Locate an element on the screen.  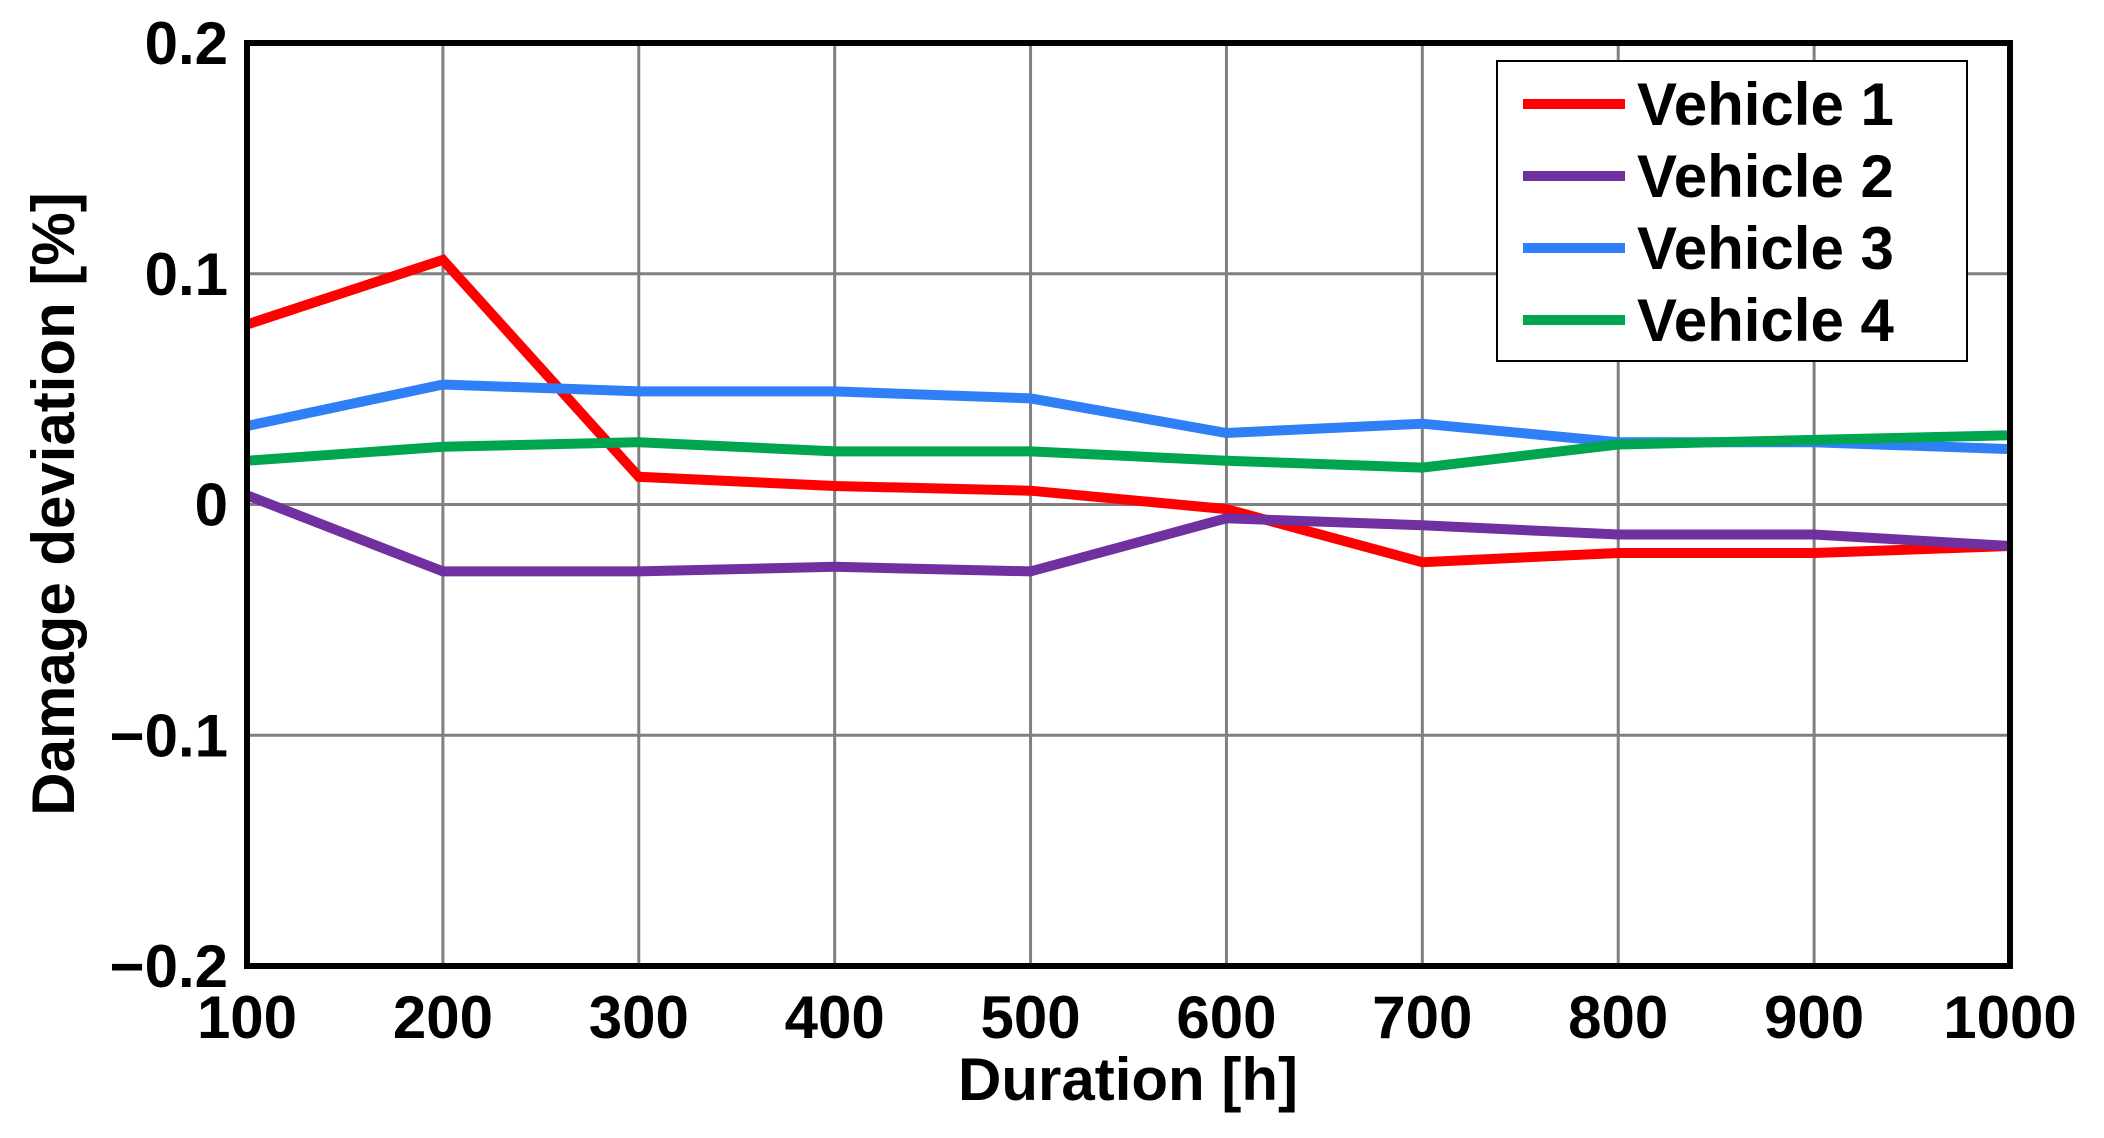
y-tick-label: 0.1 is located at coordinates (186, 274).